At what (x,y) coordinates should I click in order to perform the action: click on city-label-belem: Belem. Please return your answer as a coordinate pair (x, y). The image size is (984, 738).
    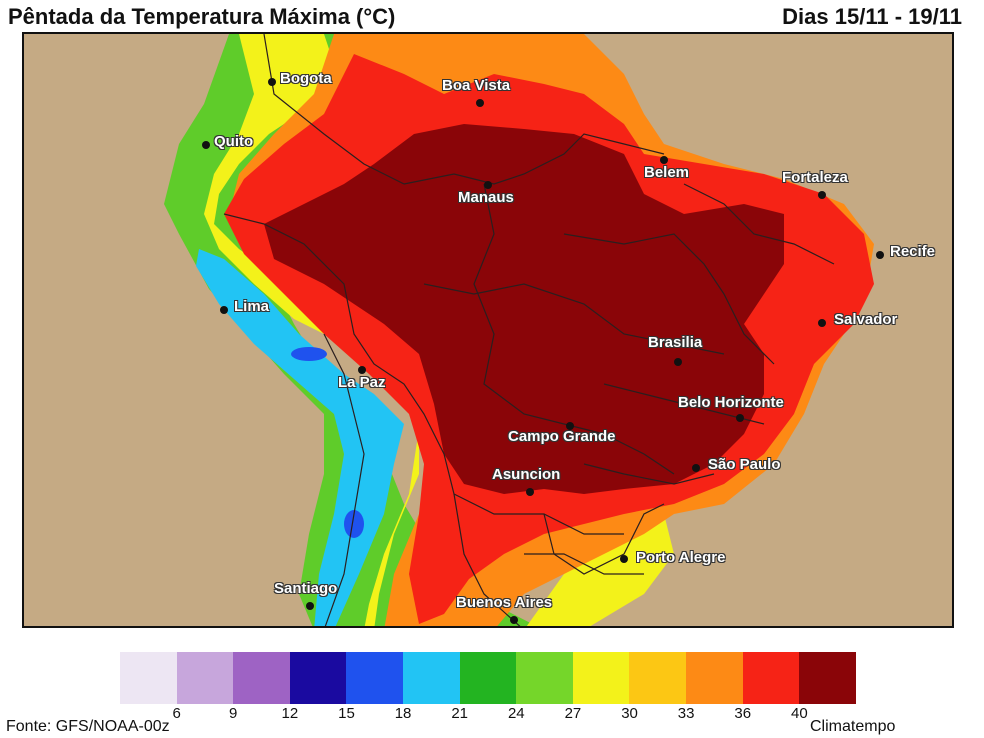
    Looking at the image, I should click on (667, 172).